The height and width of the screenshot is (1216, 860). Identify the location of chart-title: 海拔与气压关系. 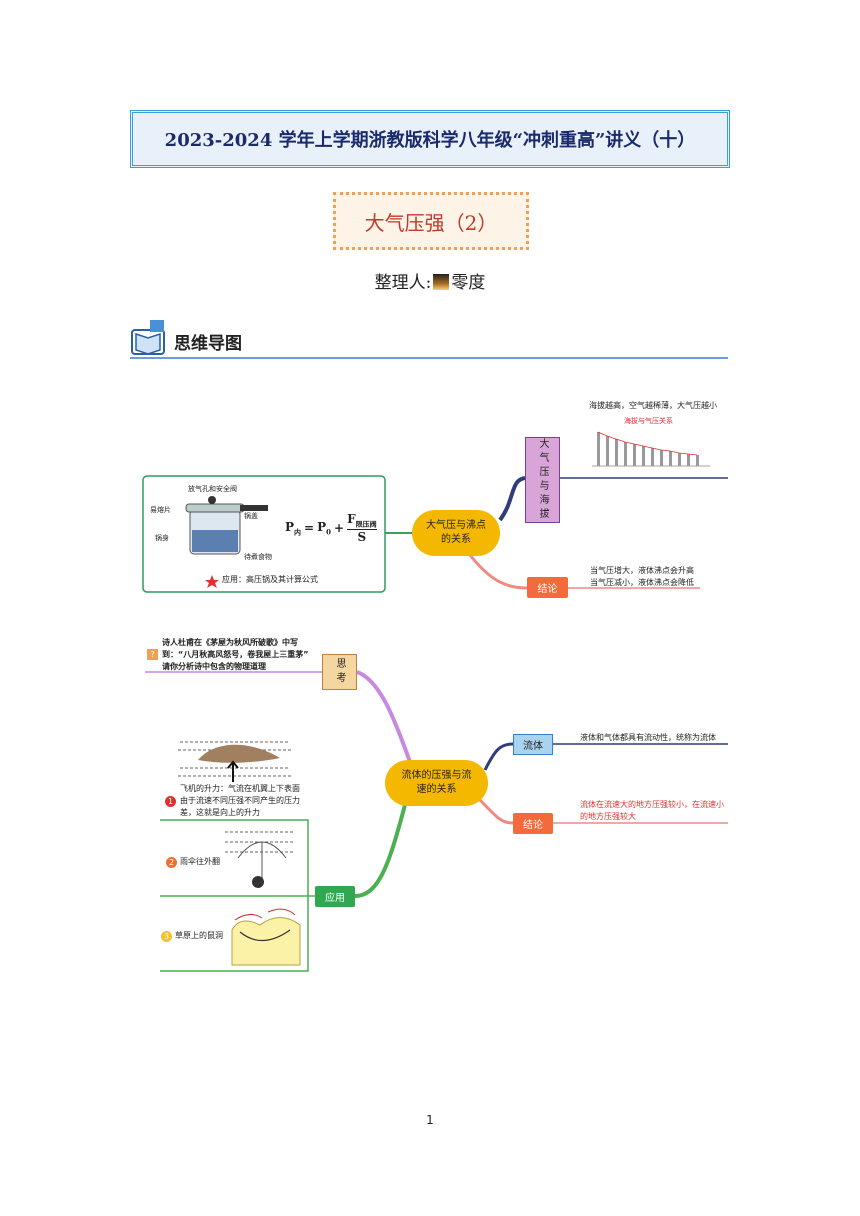
(648, 421).